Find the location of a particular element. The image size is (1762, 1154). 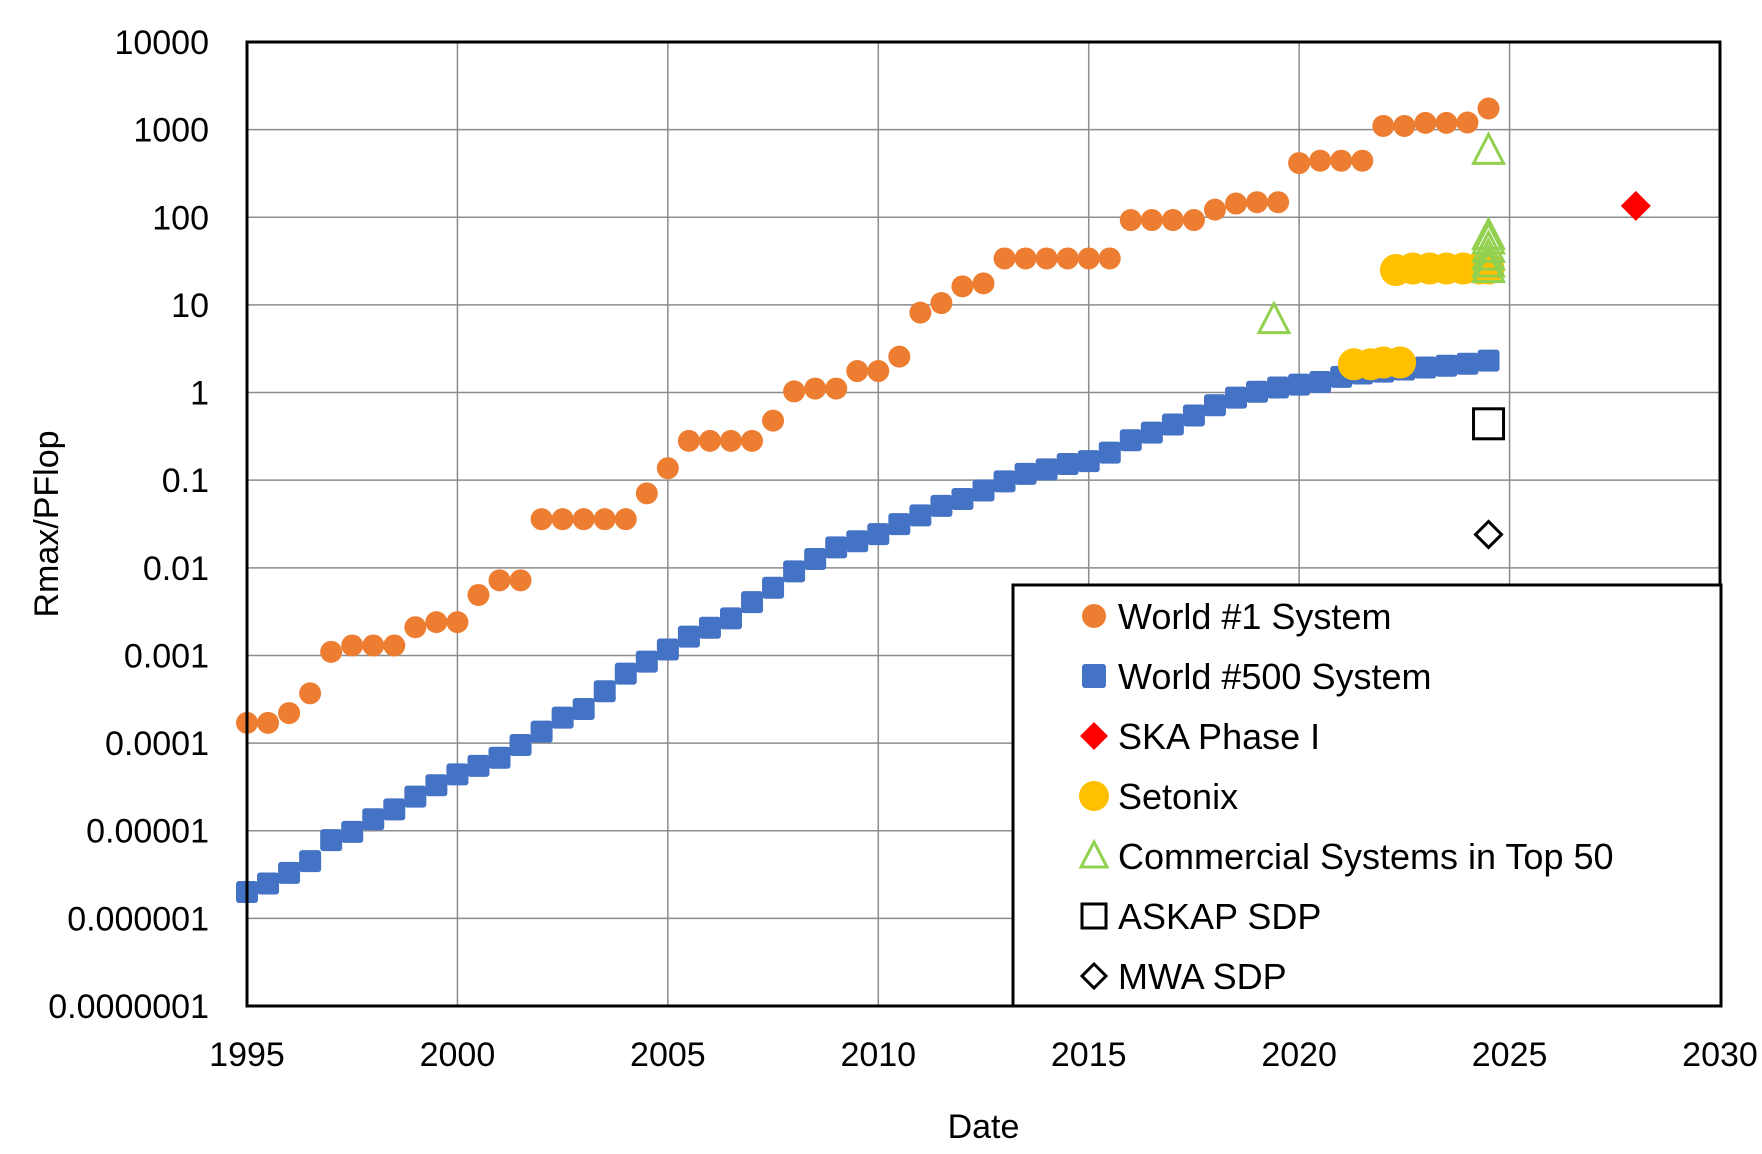

legend-label: ASKAP SDP is located at coordinates (1219, 916).